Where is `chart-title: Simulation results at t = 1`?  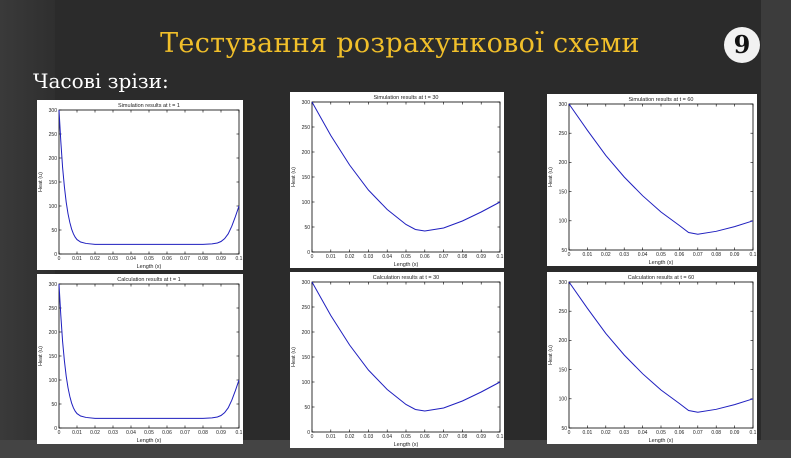
chart-title: Simulation results at t = 1 is located at coordinates (149, 106).